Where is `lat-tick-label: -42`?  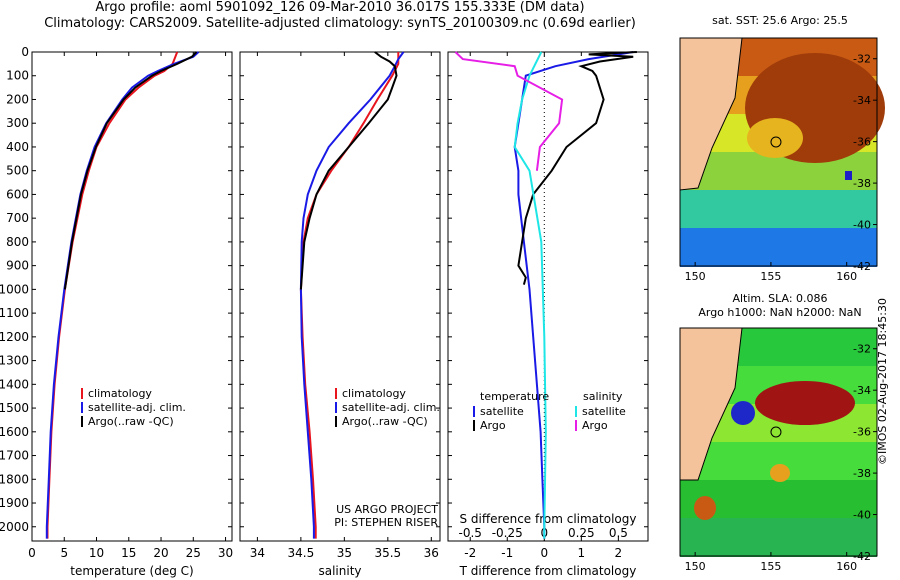
lat-tick-label: -42 is located at coordinates (862, 266).